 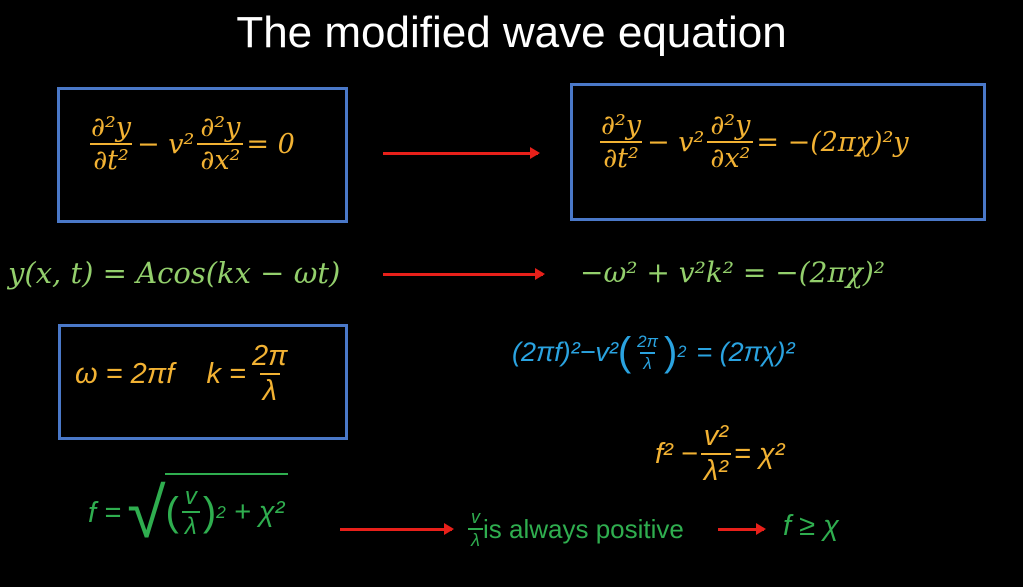 I want to click on wave-equation: ∂²y ∂t² − v² ∂²y ∂x² = 0, so click(x=190, y=144).